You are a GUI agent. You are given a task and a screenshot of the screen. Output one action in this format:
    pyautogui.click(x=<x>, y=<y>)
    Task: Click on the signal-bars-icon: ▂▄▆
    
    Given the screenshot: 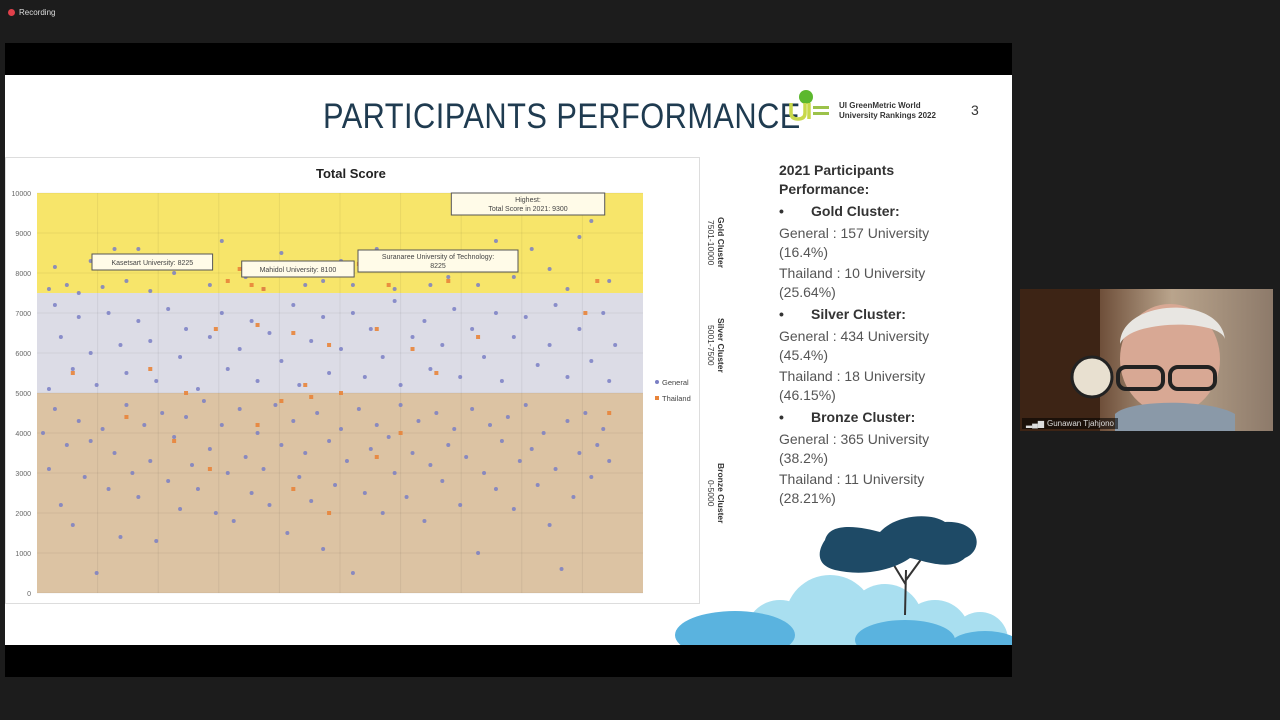 What is the action you would take?
    pyautogui.click(x=1035, y=423)
    